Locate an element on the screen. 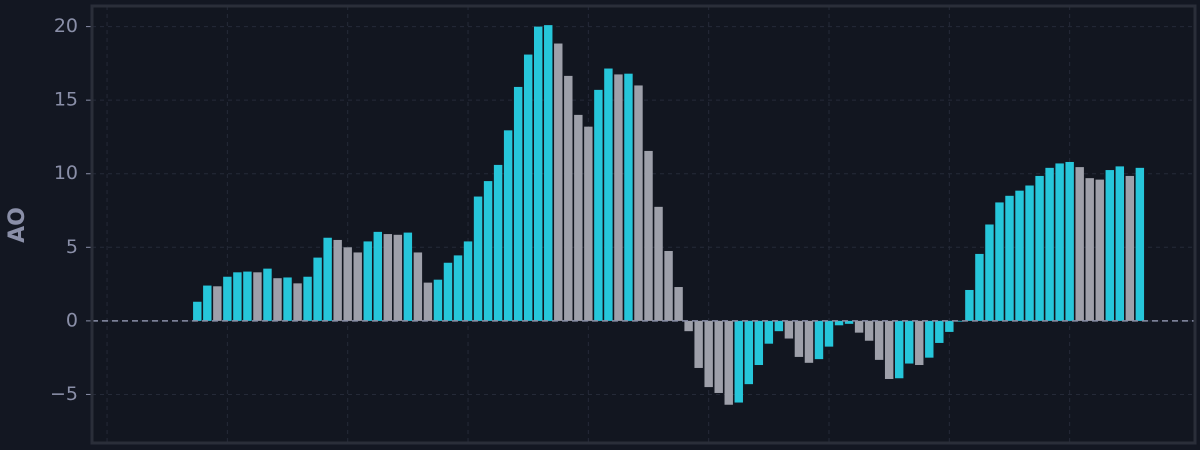 Image resolution: width=1200 pixels, height=450 pixels. y-axis-label: AO is located at coordinates (17, 225).